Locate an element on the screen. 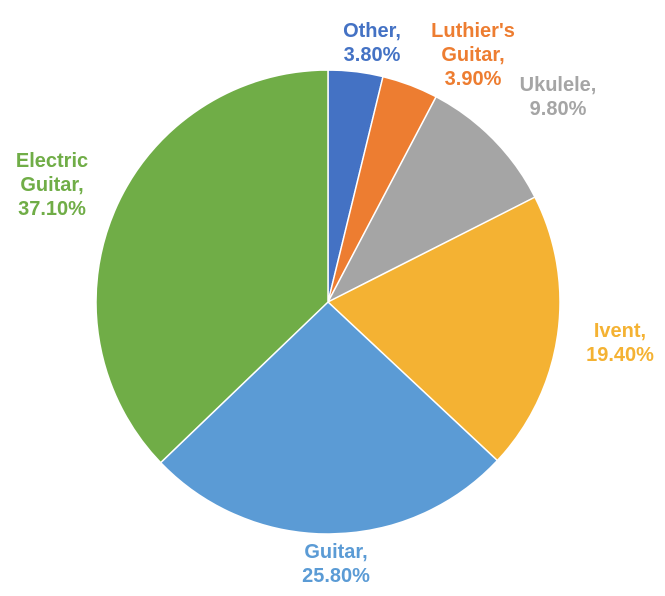 The image size is (665, 596). data-label-line: 19.40% is located at coordinates (620, 355).